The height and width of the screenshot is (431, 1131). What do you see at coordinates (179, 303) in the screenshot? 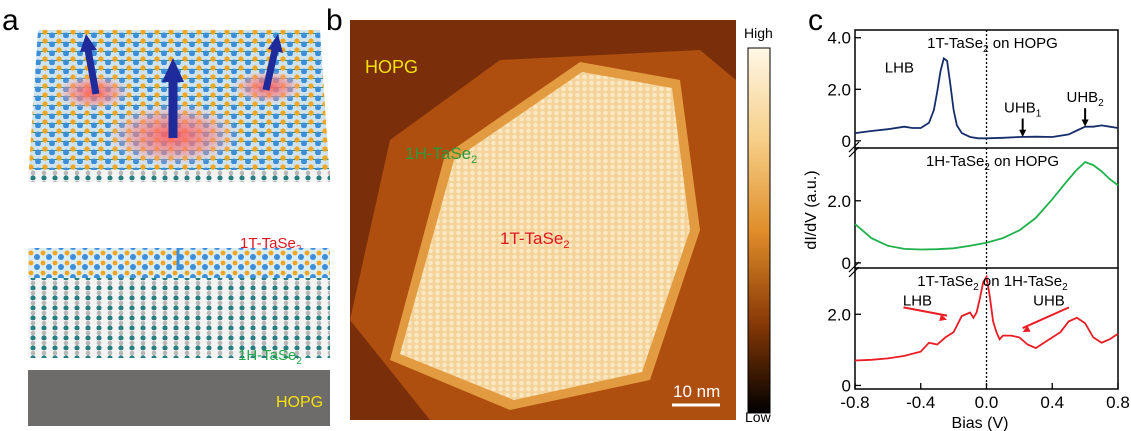
I see `bilayer-side-view` at bounding box center [179, 303].